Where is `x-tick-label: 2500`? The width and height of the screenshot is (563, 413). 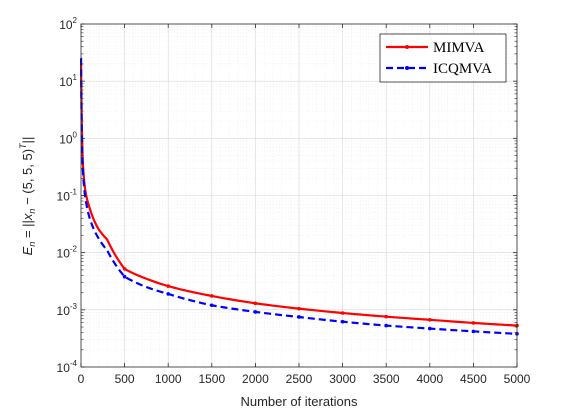
x-tick-label: 2500 is located at coordinates (299, 379).